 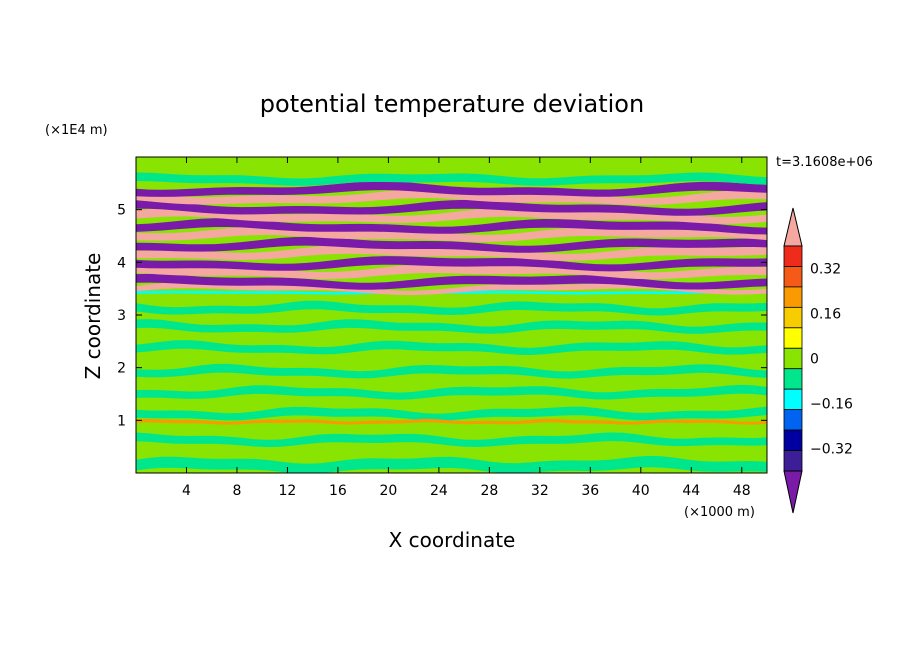 I want to click on x-tick-label: 24, so click(x=439, y=491).